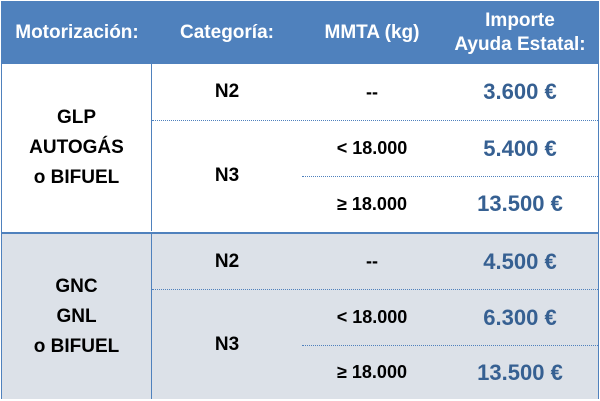 This screenshot has width=600, height=401. Describe the element at coordinates (76, 117) in the screenshot. I see `motor-line: GLP` at that location.